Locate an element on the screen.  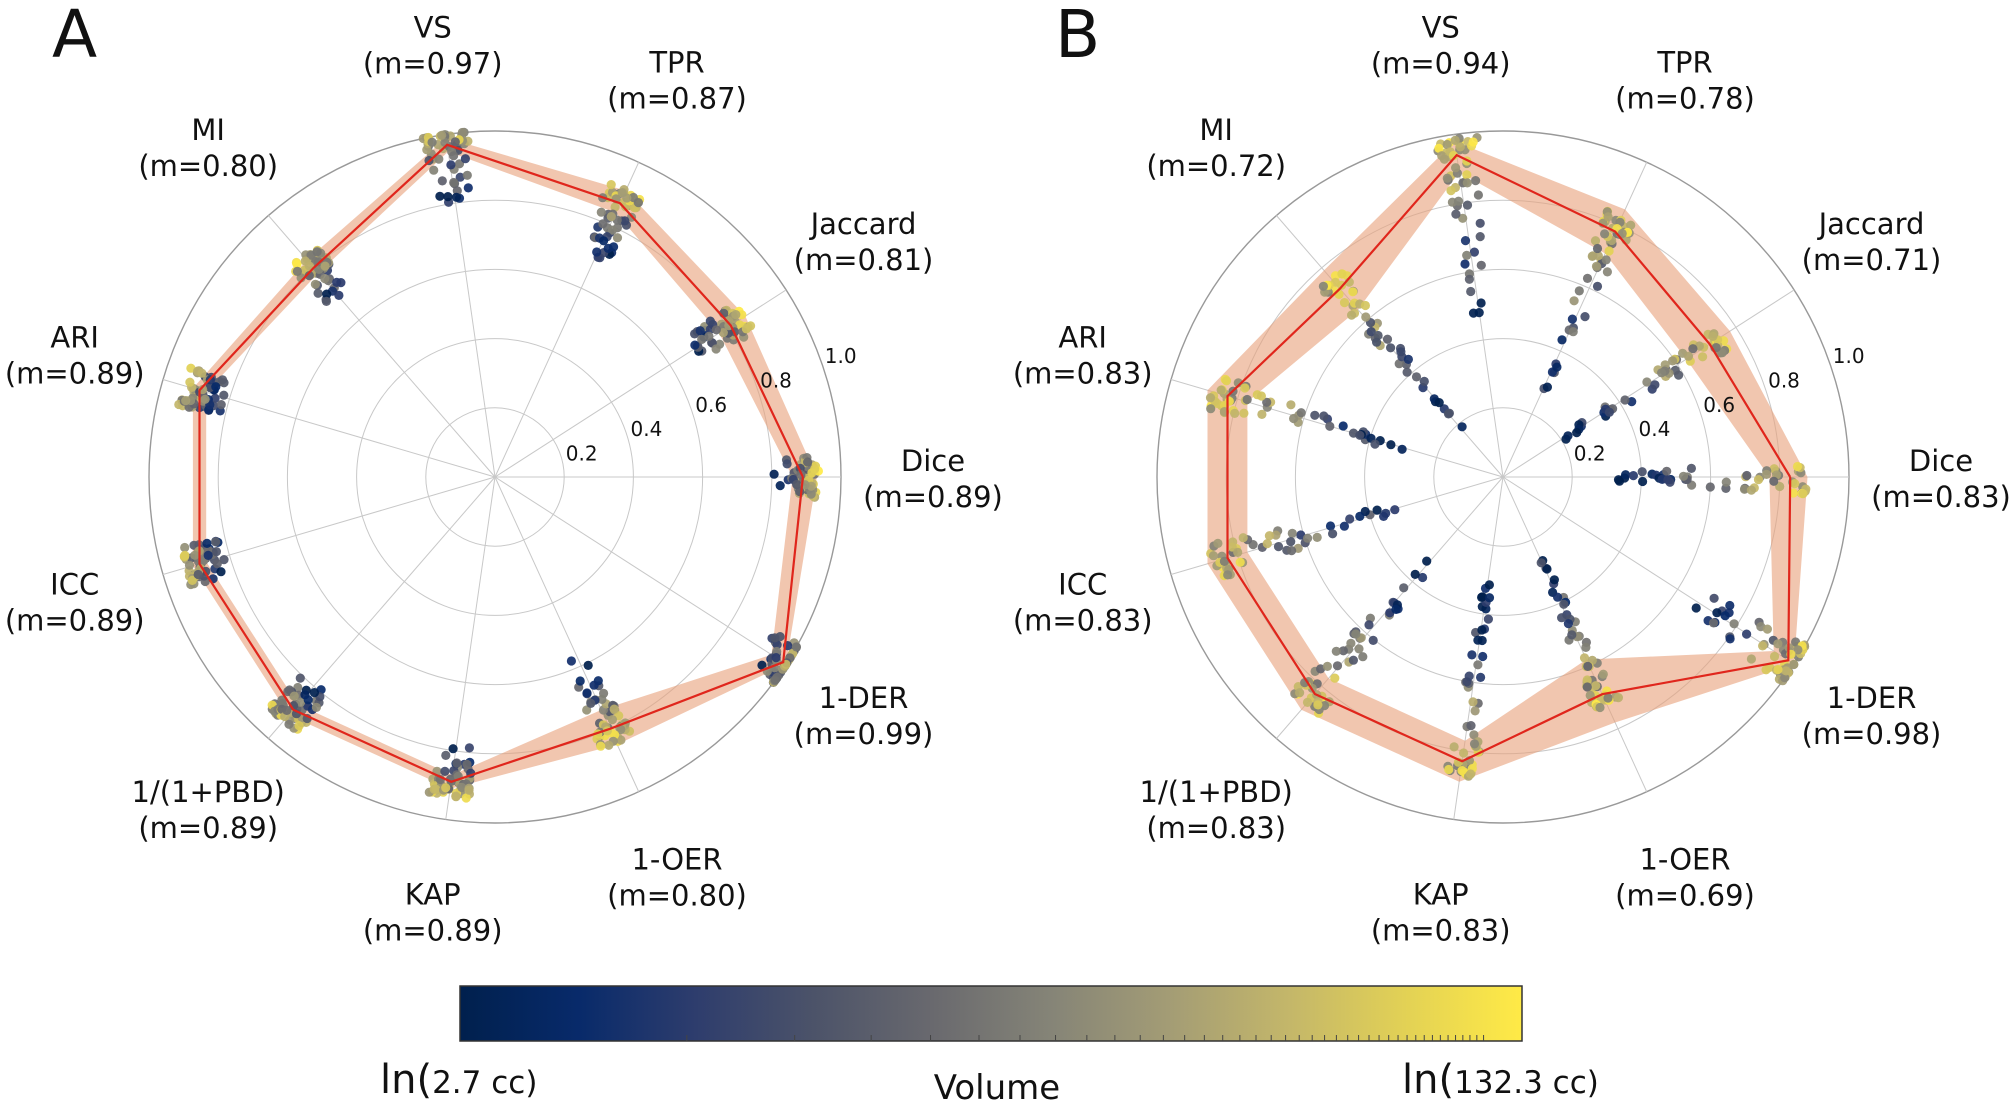
panel-label: B is located at coordinates (1077, 36).